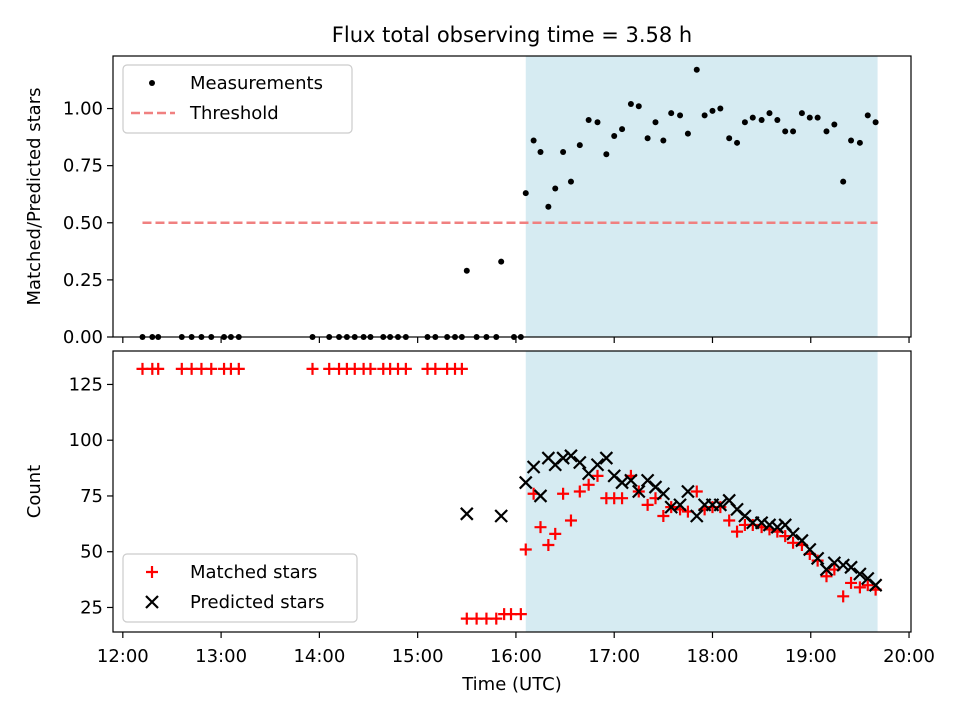 This screenshot has width=960, height=720. What do you see at coordinates (83, 337) in the screenshot?
I see `y-tick-label: 0.00` at bounding box center [83, 337].